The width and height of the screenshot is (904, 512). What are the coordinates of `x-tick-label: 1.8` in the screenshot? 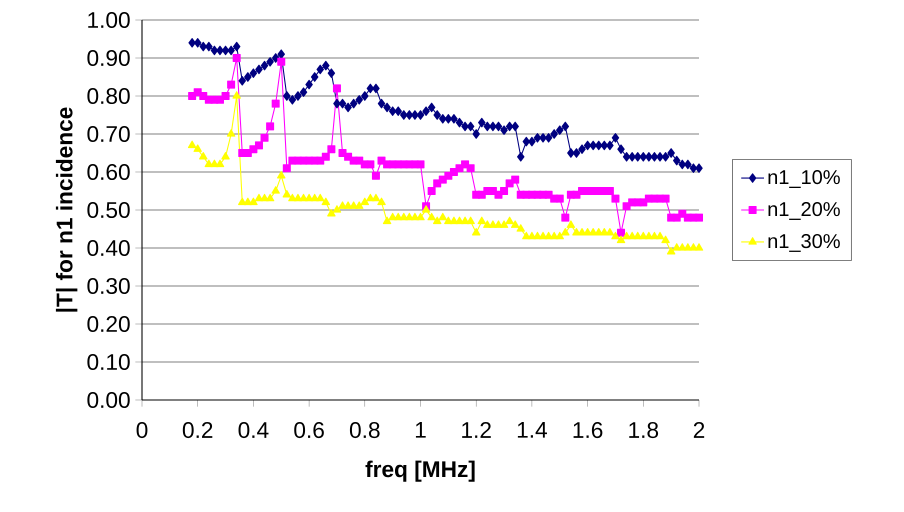 It's located at (643, 430).